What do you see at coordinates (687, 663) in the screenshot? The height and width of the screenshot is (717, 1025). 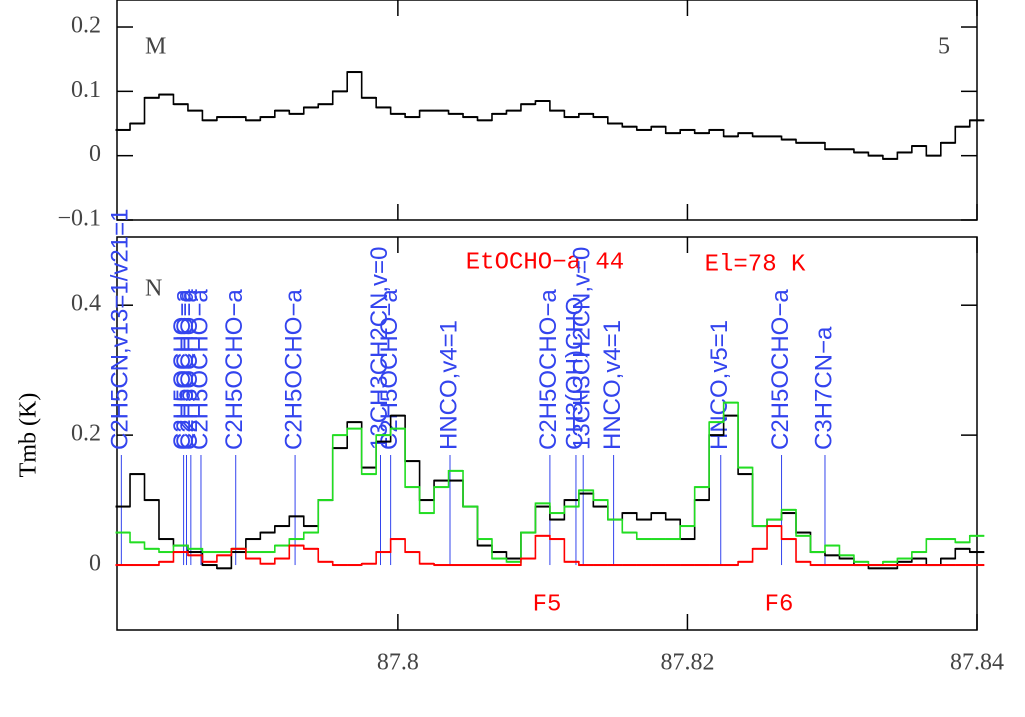 I see `x-tick-label: 87.82` at bounding box center [687, 663].